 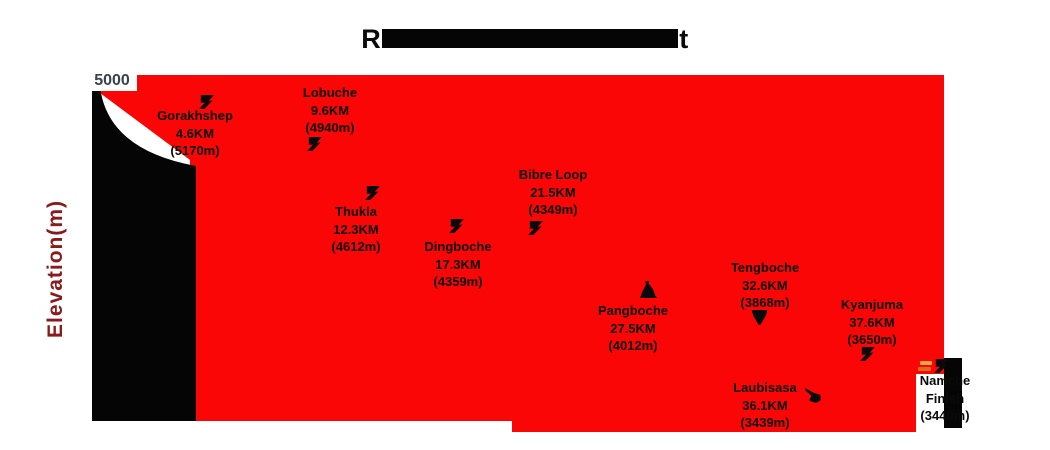 I want to click on waypoint-distance: 37.6KM, so click(x=872, y=322).